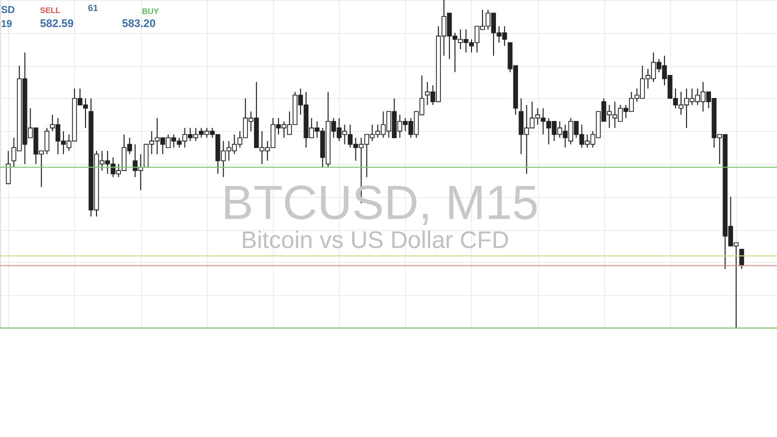  What do you see at coordinates (375, 240) in the screenshot?
I see `annotation: Bitcoin vs US Dollar CFD` at bounding box center [375, 240].